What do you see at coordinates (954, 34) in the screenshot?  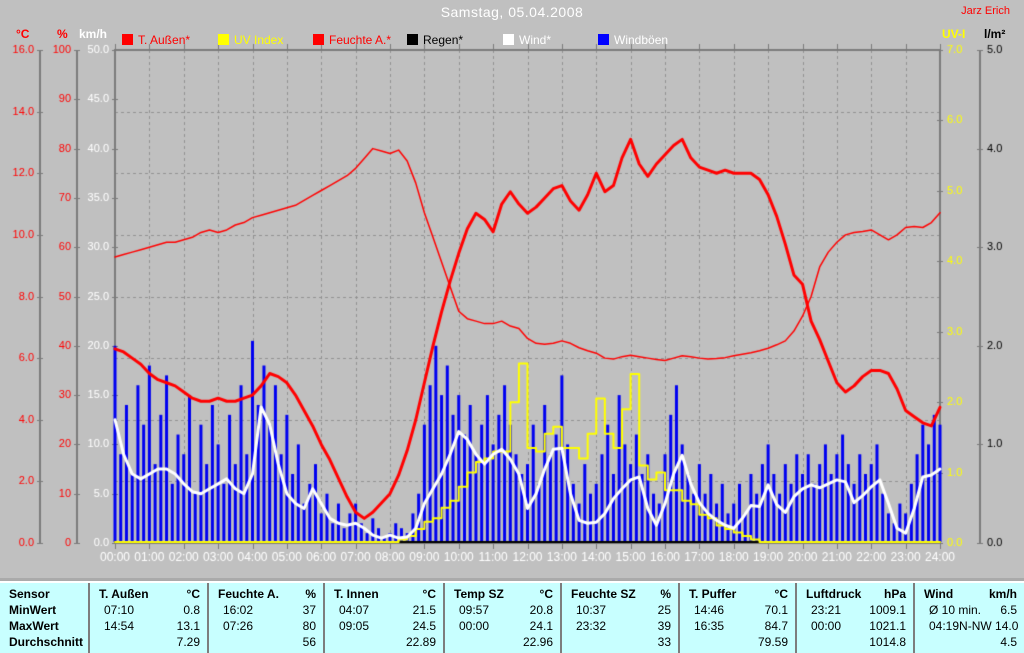 I see `axis-header-uv-index: UV-I` at bounding box center [954, 34].